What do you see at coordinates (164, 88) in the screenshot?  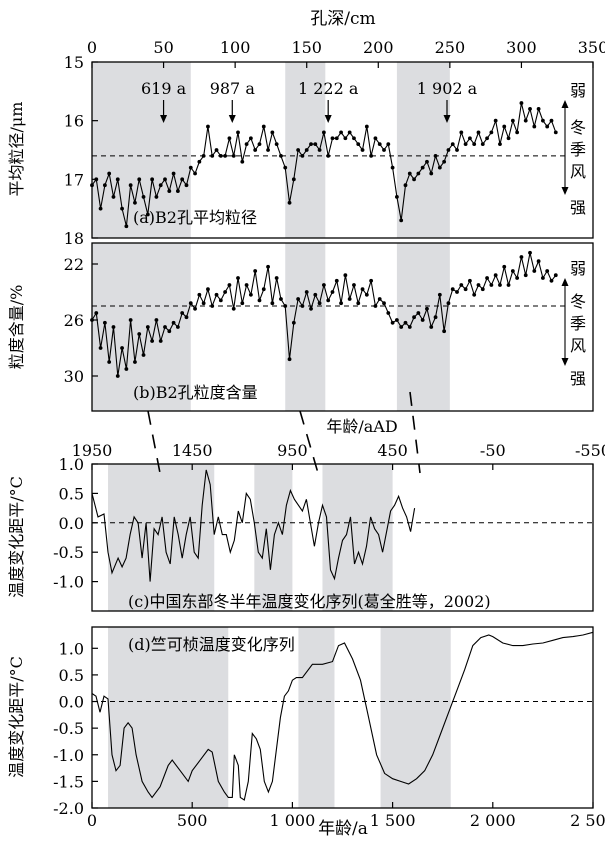 I see `marker-label-0: 619 a` at bounding box center [164, 88].